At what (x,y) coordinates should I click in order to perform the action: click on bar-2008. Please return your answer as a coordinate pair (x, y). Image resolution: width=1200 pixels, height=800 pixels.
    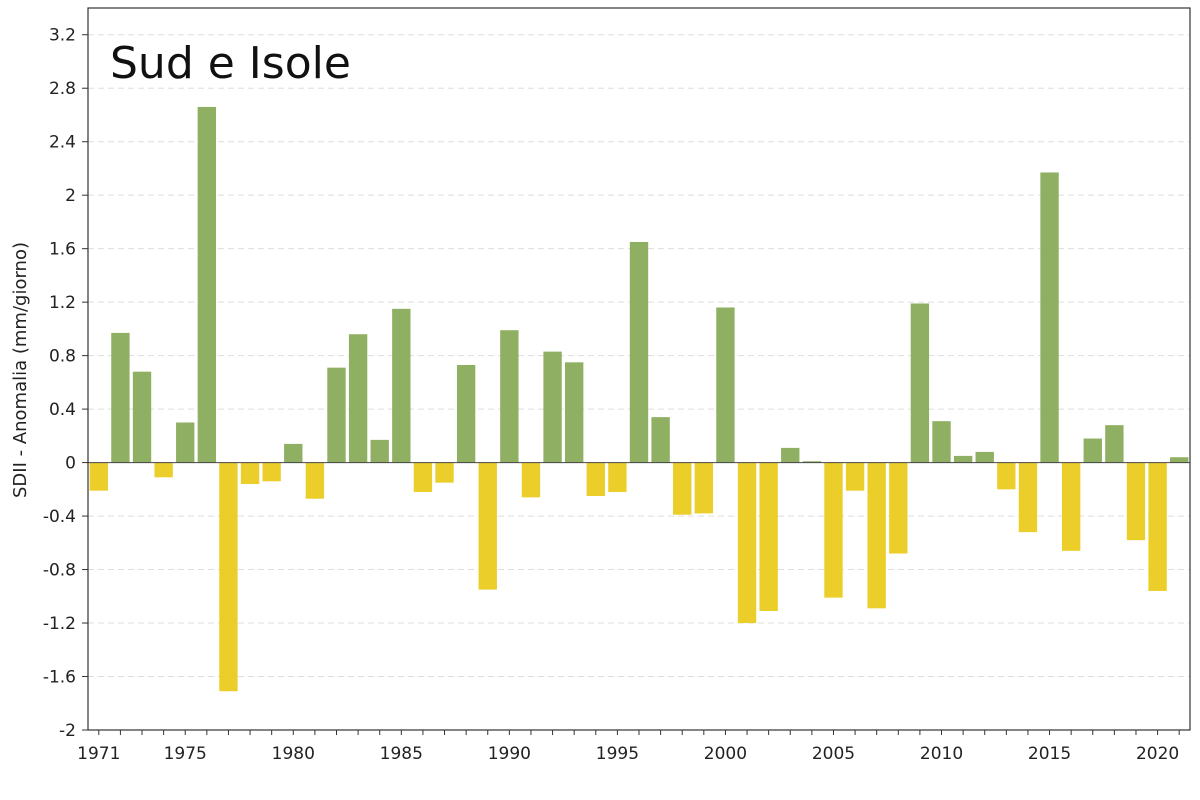
    Looking at the image, I should click on (898, 508).